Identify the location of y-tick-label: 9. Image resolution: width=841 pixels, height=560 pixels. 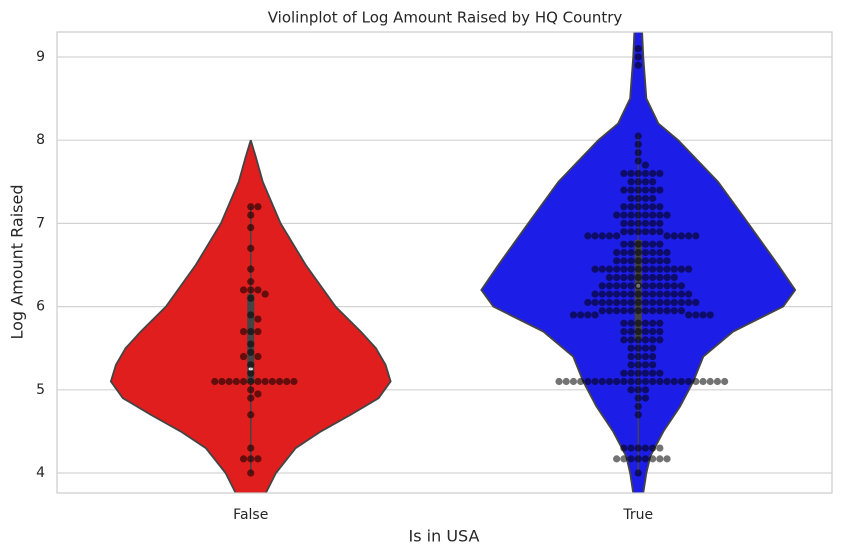
(40, 57).